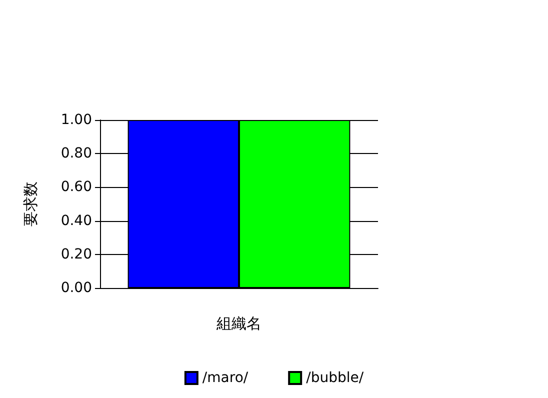 Image resolution: width=548 pixels, height=398 pixels. What do you see at coordinates (239, 323) in the screenshot?
I see `x-axis-title: 組織名` at bounding box center [239, 323].